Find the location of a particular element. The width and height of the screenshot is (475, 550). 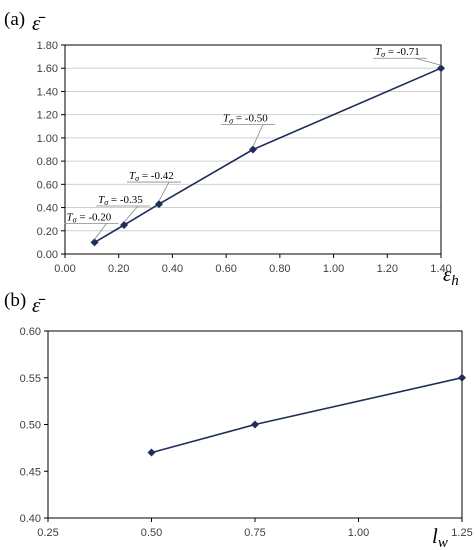

y-tick-label: 0.55 is located at coordinates (30, 379).